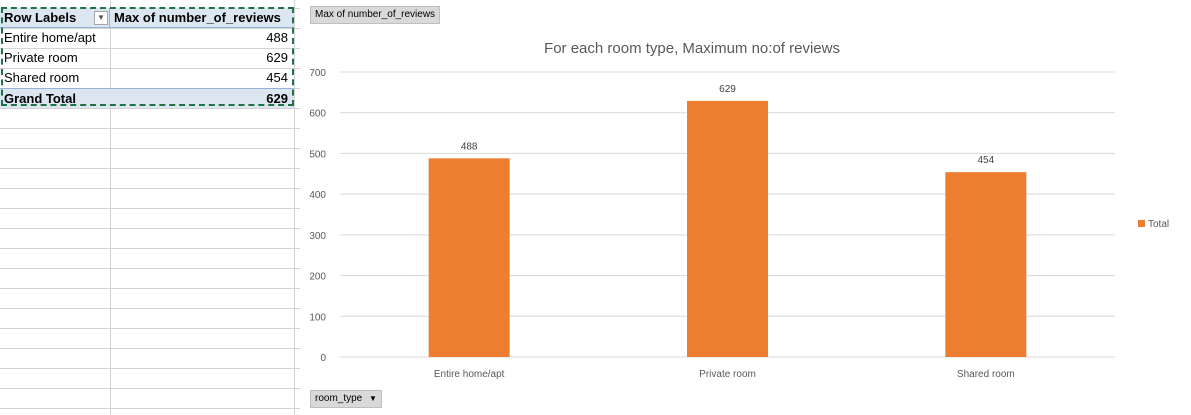 The width and height of the screenshot is (1191, 415). I want to click on x-axis-ticks: Entire home/apt Private room Shared room, so click(724, 374).